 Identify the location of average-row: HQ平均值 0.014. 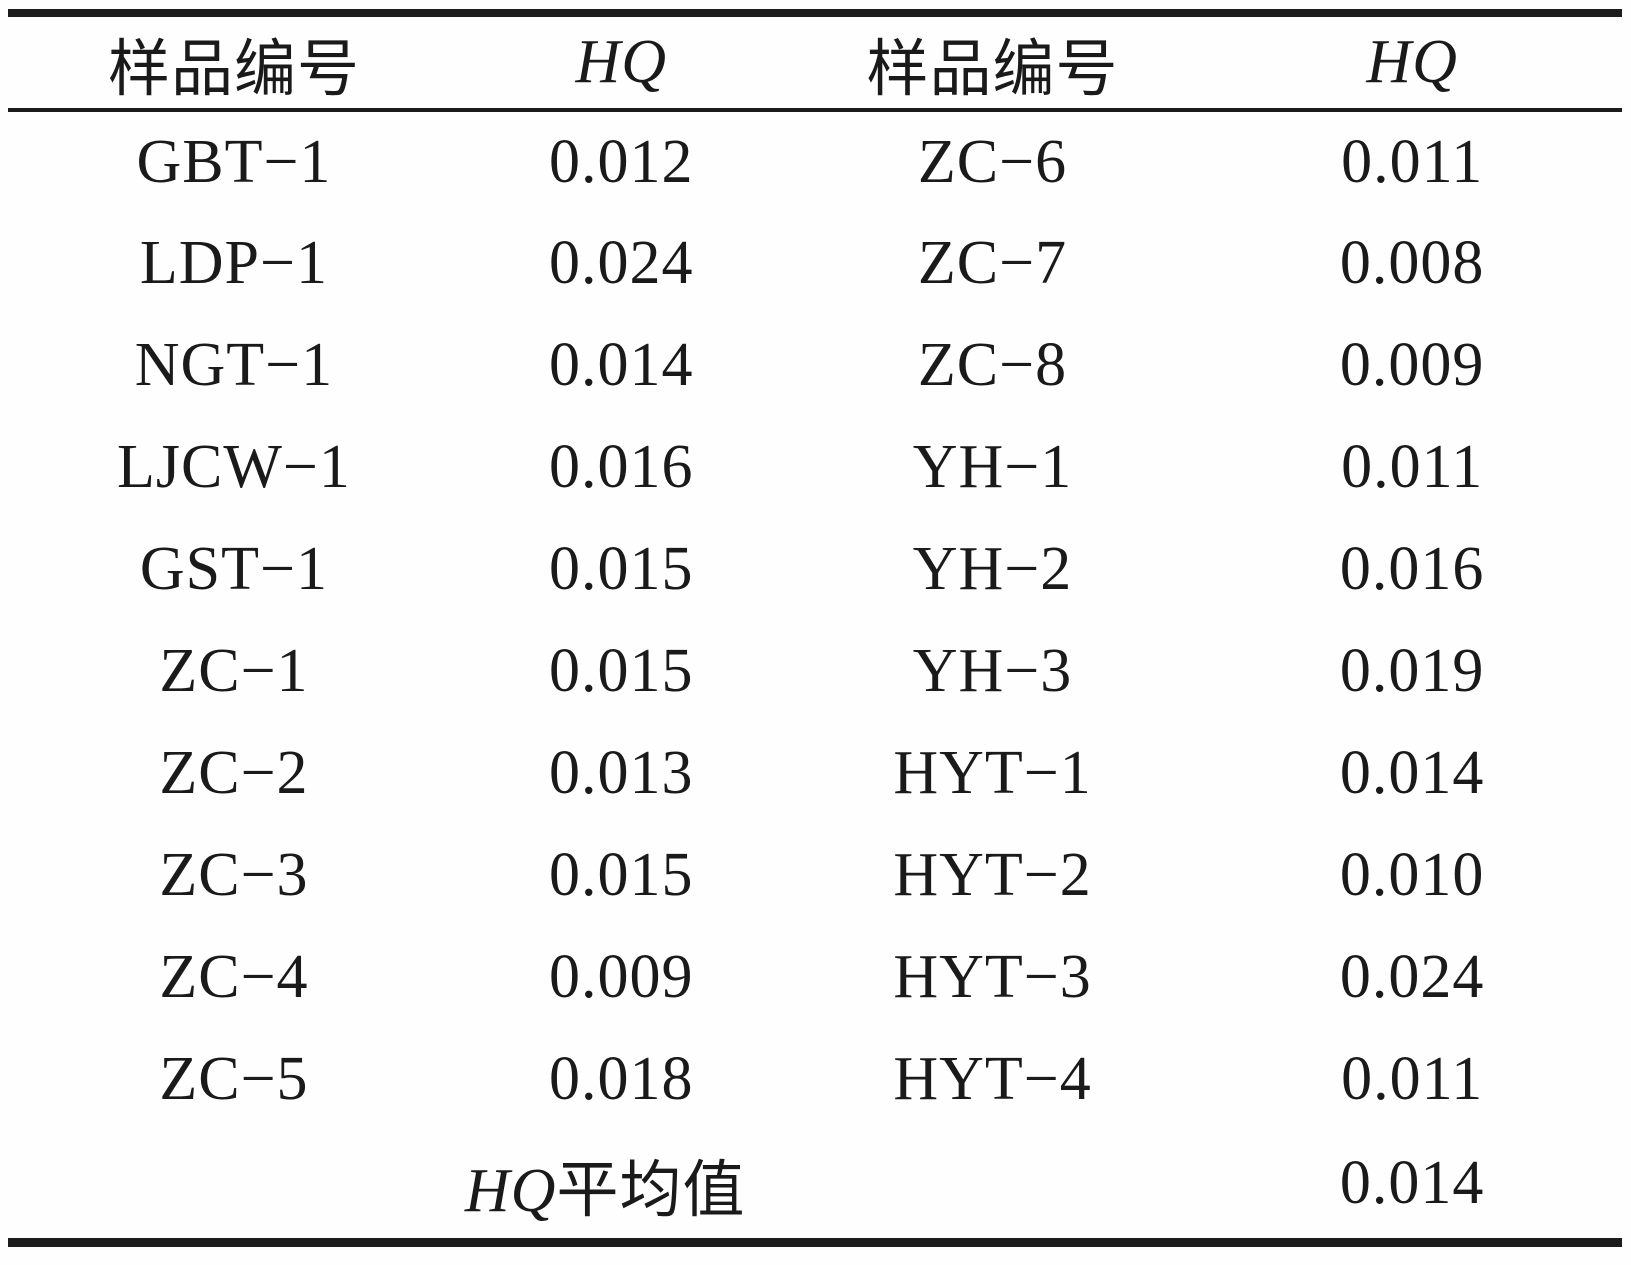
(815, 1186).